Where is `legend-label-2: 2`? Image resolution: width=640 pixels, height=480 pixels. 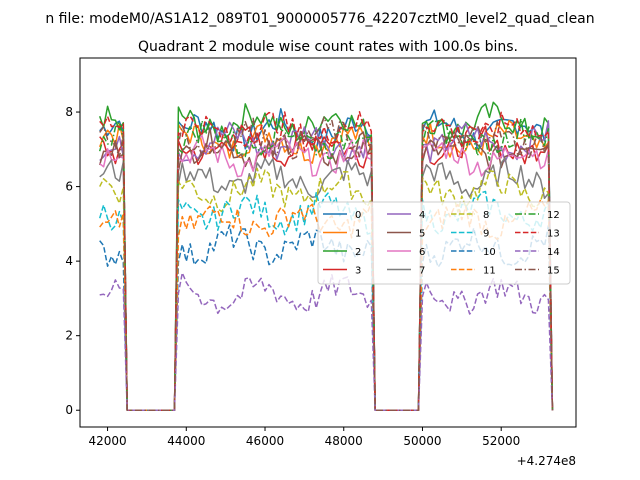 legend-label-2: 2 is located at coordinates (358, 252).